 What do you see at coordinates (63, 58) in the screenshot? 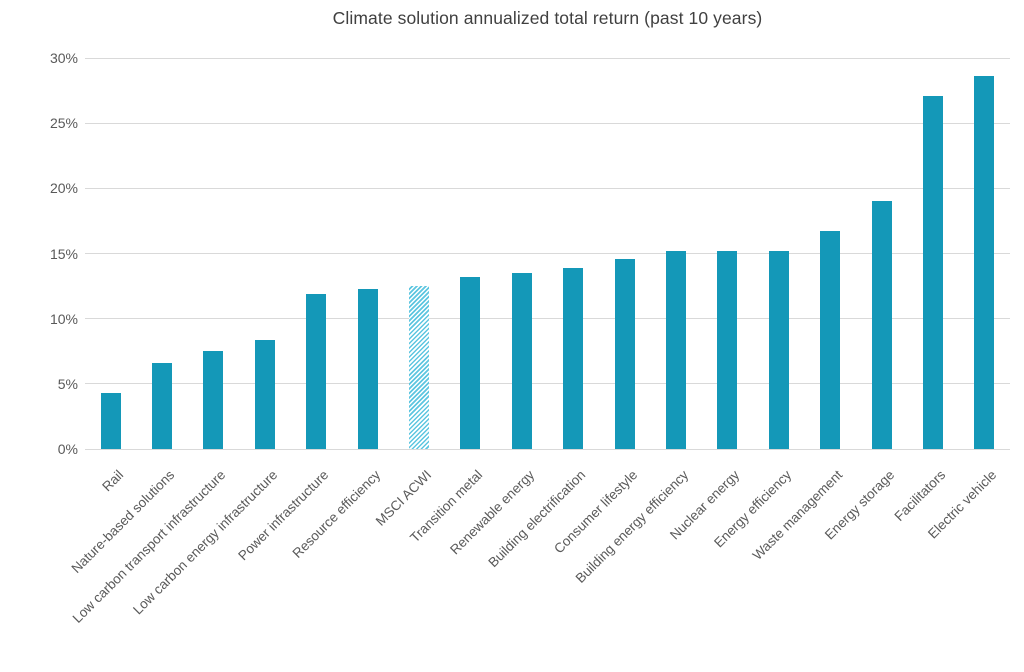
I see `y-axis-tick-label: 30%` at bounding box center [63, 58].